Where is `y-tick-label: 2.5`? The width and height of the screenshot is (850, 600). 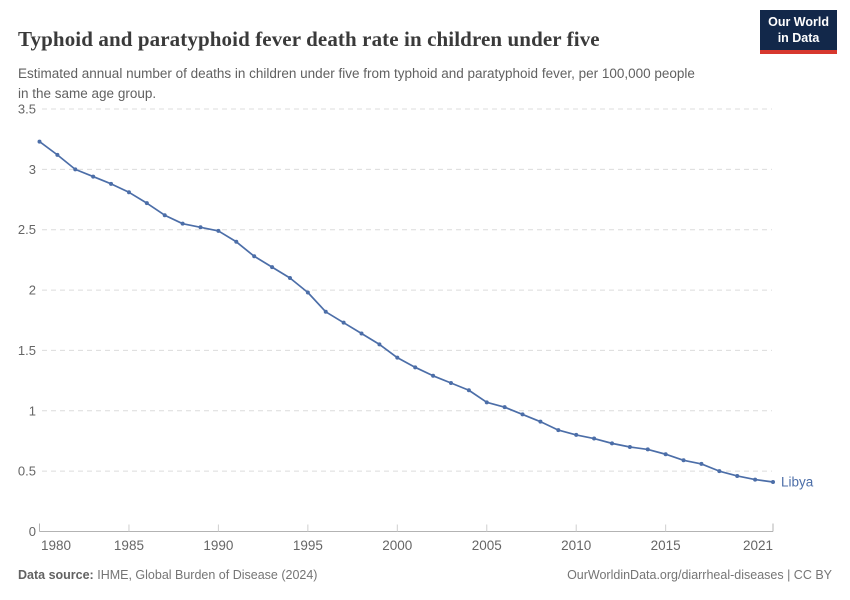 y-tick-label: 2.5 is located at coordinates (27, 229).